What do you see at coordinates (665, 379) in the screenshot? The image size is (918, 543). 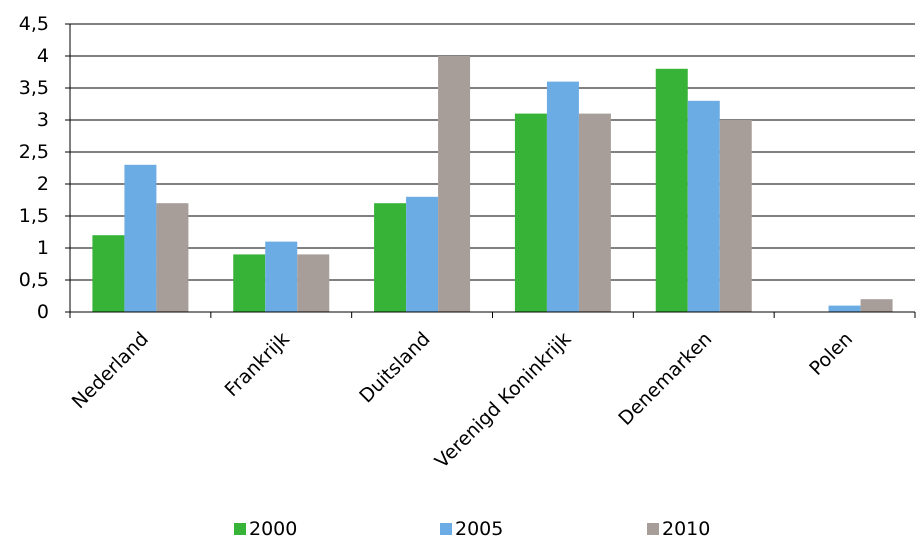 I see `x-tick-label: Denemarken` at bounding box center [665, 379].